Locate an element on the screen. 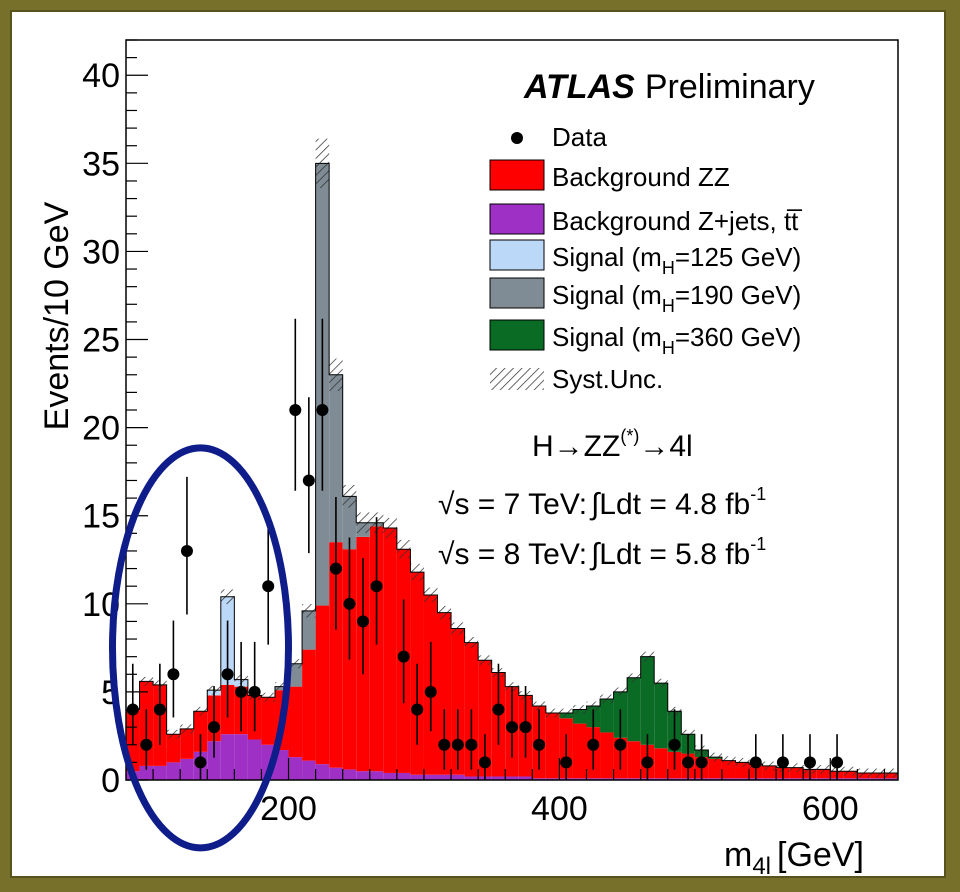 This screenshot has height=892, width=960. bar-series1-bin35 is located at coordinates (607, 755).